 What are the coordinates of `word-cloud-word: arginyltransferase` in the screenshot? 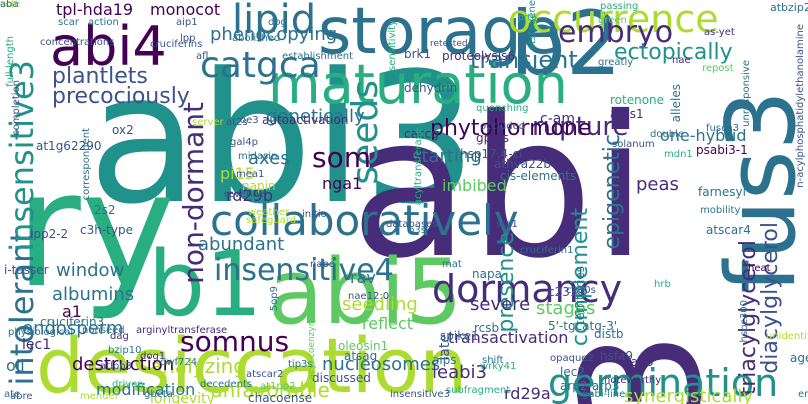 It's located at (182, 330).